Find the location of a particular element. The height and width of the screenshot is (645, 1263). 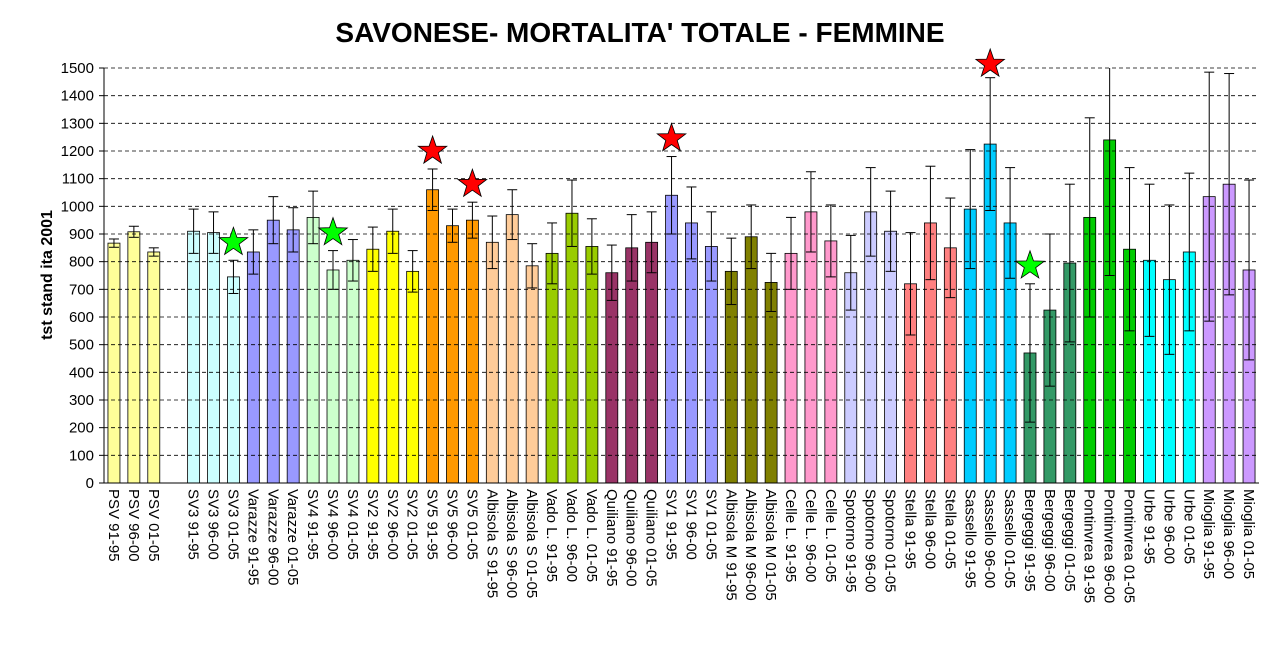

x-tick-label: SV5 91-95 is located at coordinates (432, 524).